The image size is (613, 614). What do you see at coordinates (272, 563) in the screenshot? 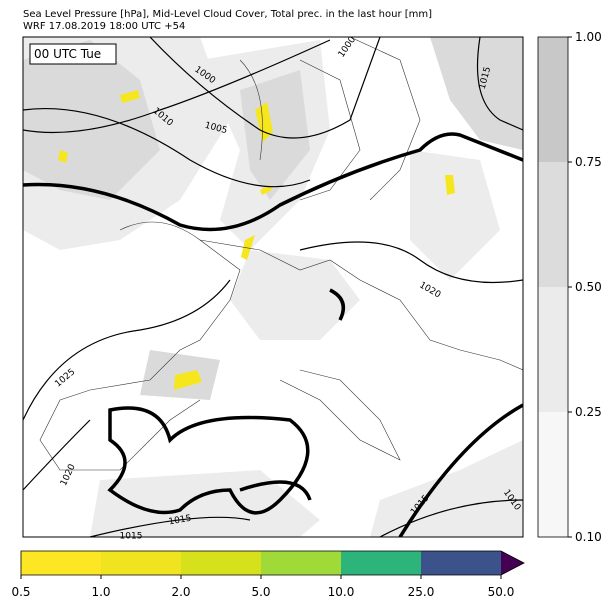
I see `precip-colorbar` at bounding box center [272, 563].